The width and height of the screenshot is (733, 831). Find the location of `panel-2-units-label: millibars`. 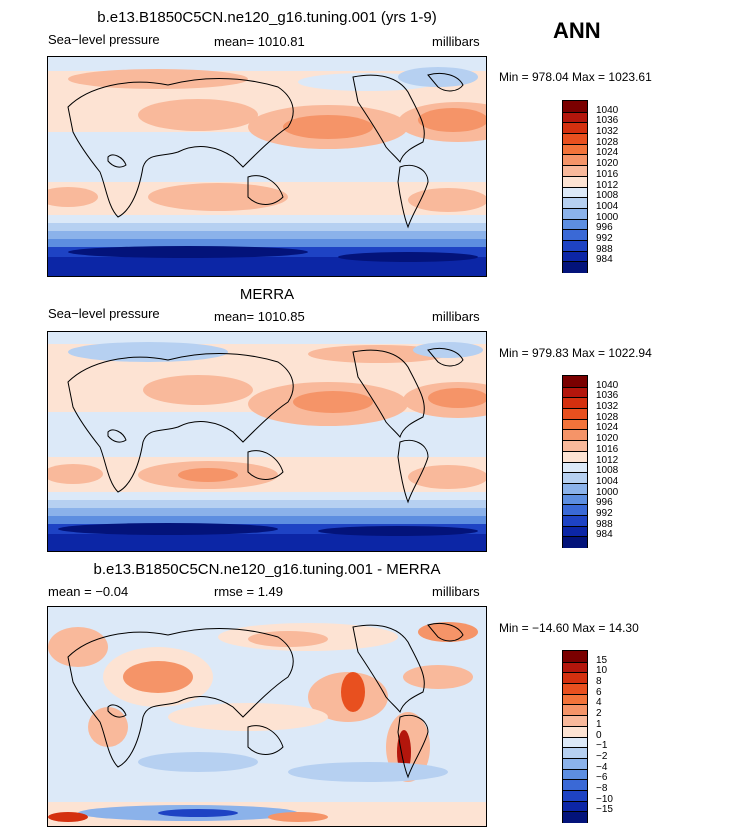

panel-2-units-label: millibars is located at coordinates (456, 316).